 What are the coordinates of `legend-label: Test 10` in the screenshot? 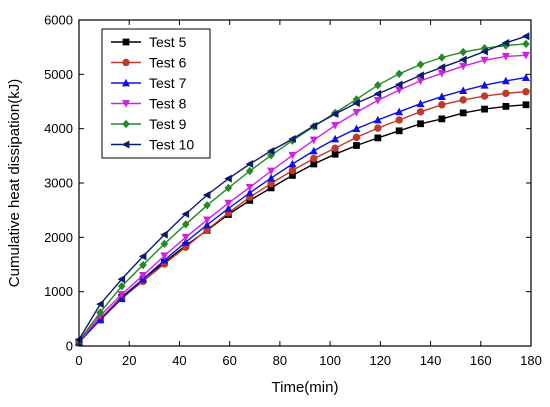 It's located at (171, 145).